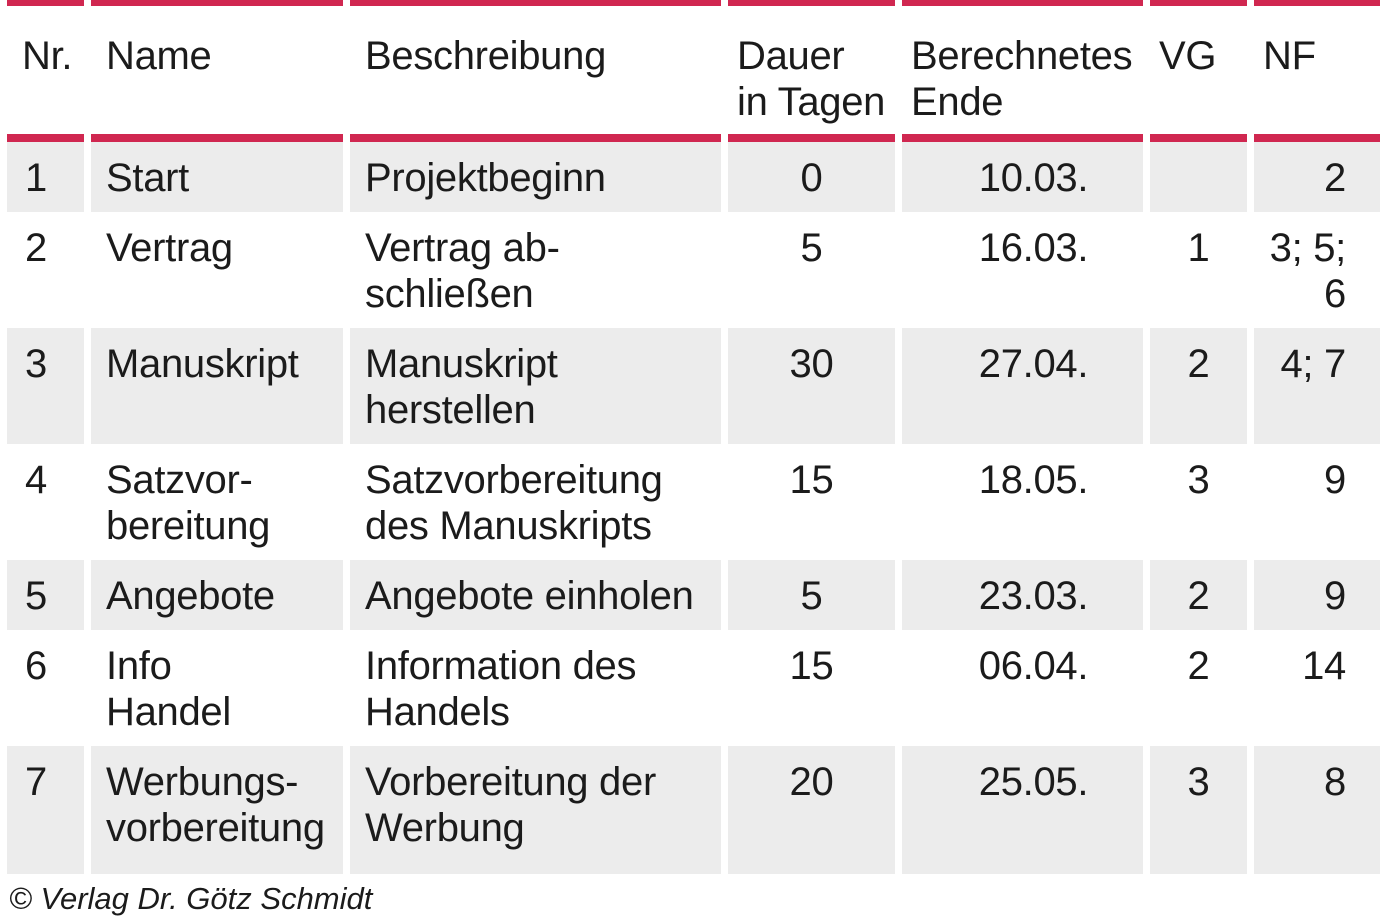 This screenshot has width=1387, height=922. I want to click on table-row: 5 Angebote Angebote einholen 5 23.03. 2 9, so click(693, 595).